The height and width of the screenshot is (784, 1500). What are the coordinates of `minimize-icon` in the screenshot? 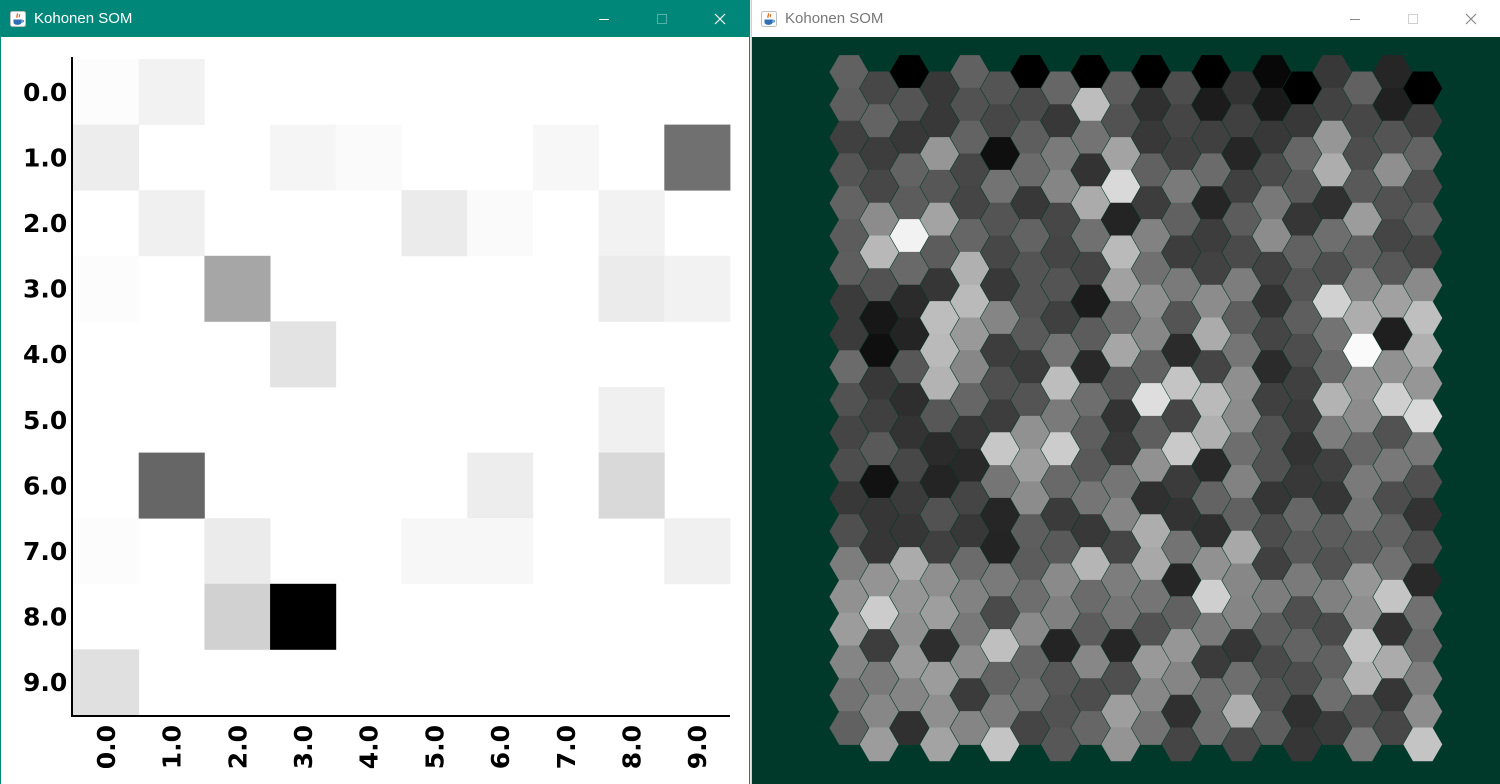 It's located at (604, 19).